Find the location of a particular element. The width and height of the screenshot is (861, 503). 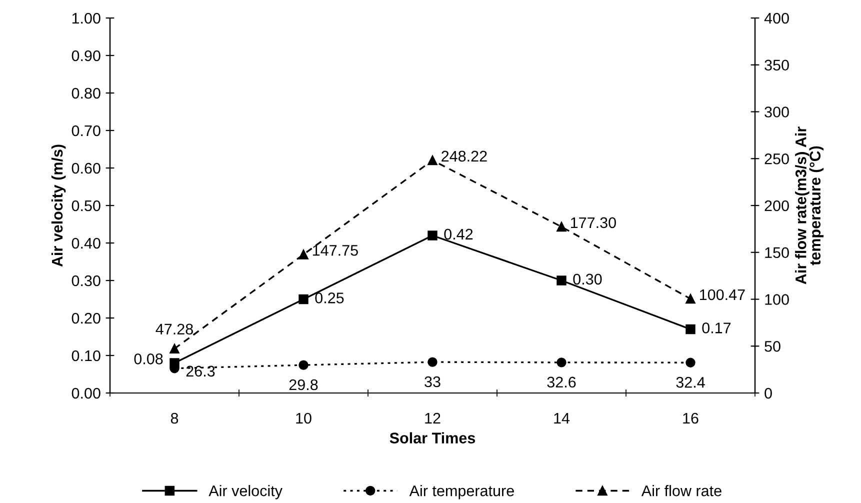

data-label: 0.30 is located at coordinates (587, 279).